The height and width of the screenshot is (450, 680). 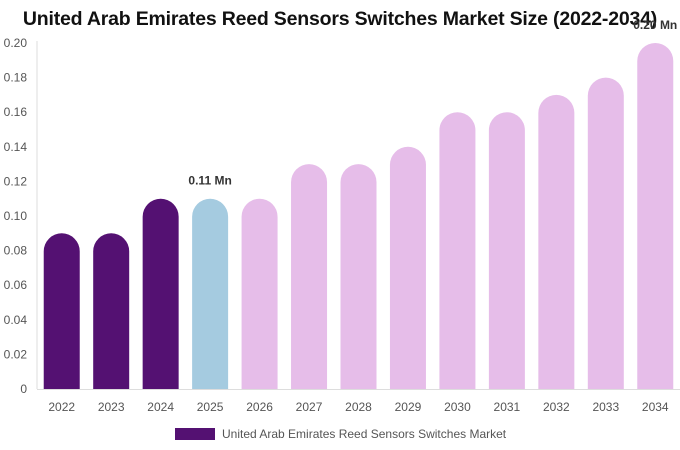 I want to click on x-tick-label: 2027, so click(x=309, y=407).